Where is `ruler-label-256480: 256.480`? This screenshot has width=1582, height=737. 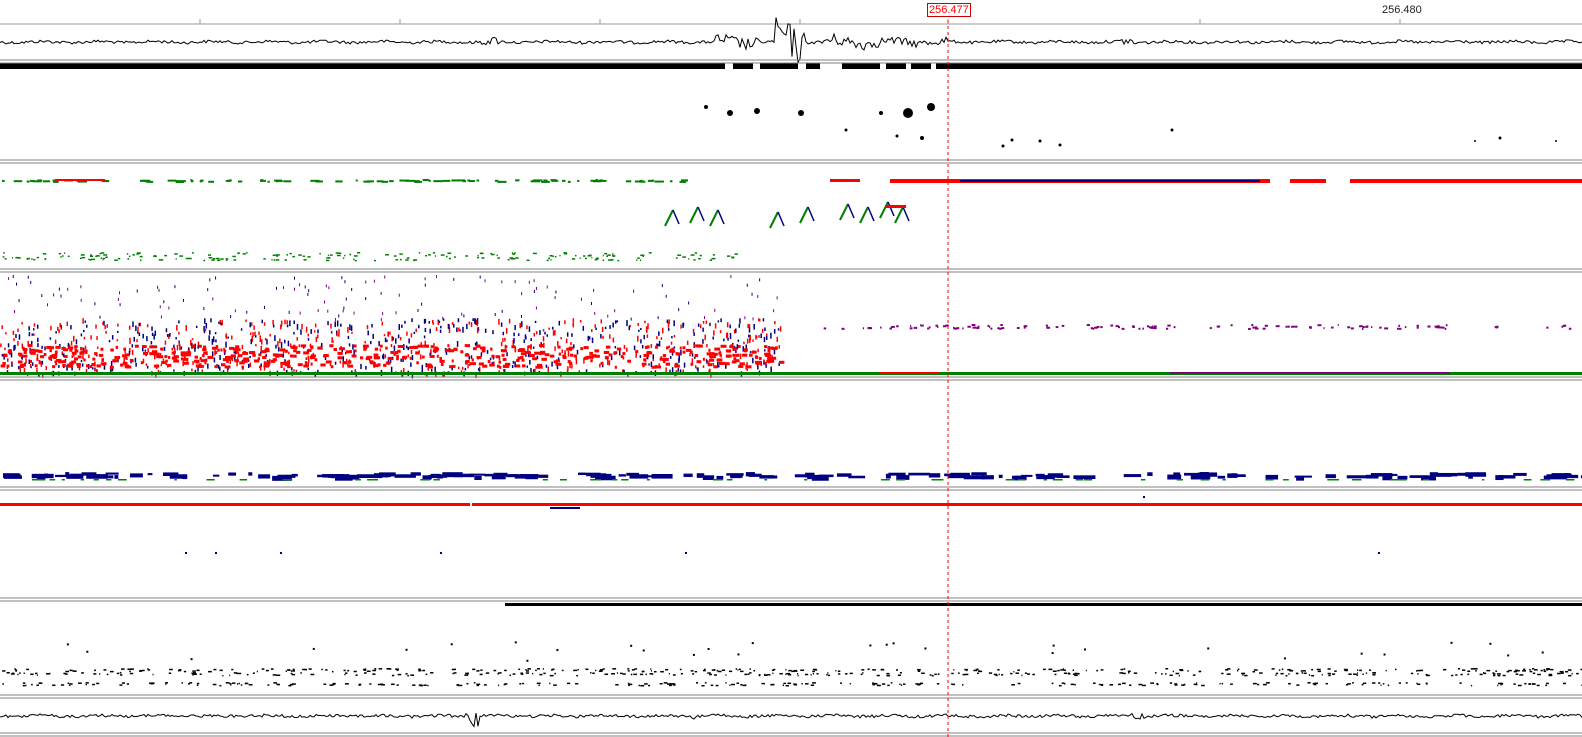
ruler-label-256480: 256.480 is located at coordinates (1402, 10).